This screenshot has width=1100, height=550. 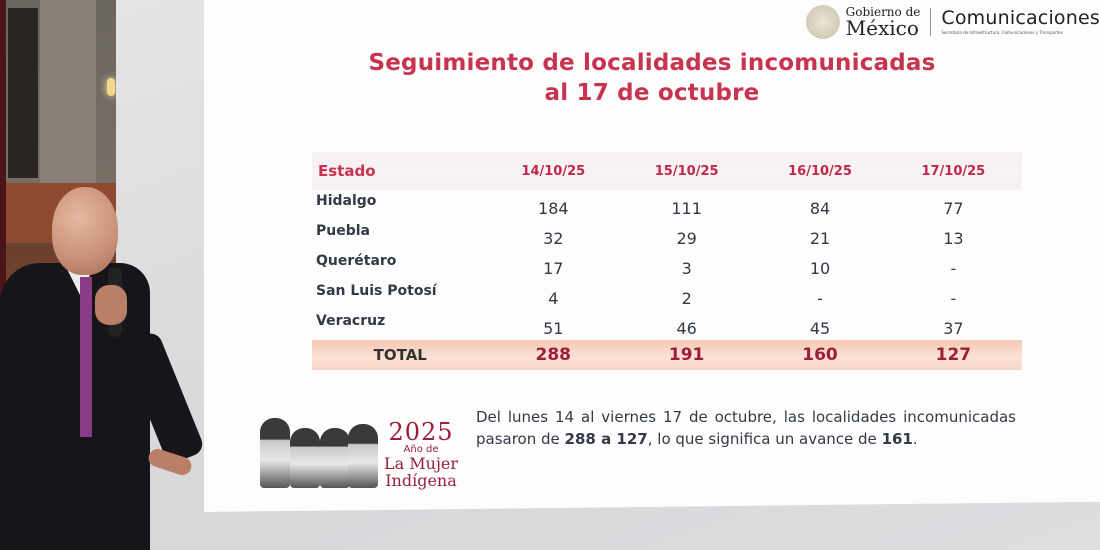 What do you see at coordinates (667, 295) in the screenshot?
I see `table-row: San Luis Potosí 4 2 - -` at bounding box center [667, 295].